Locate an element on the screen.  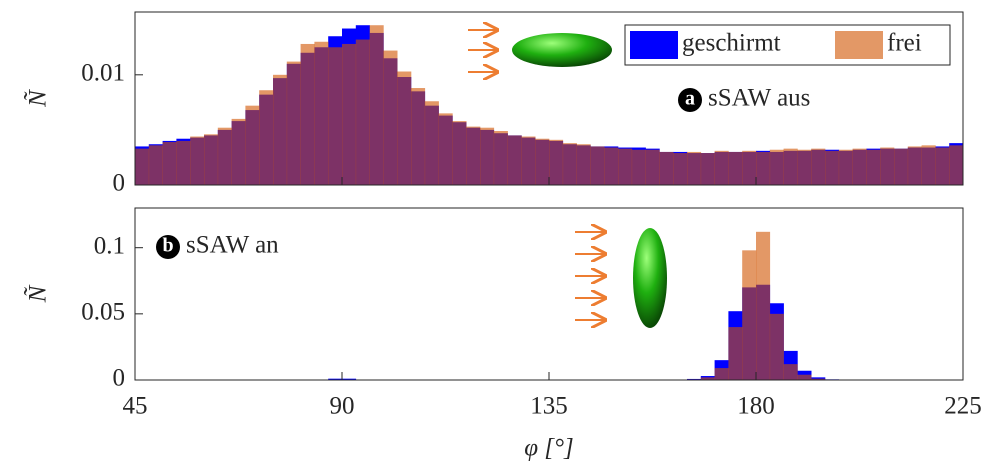
x-axis-label: φ [°] is located at coordinates (549, 448).